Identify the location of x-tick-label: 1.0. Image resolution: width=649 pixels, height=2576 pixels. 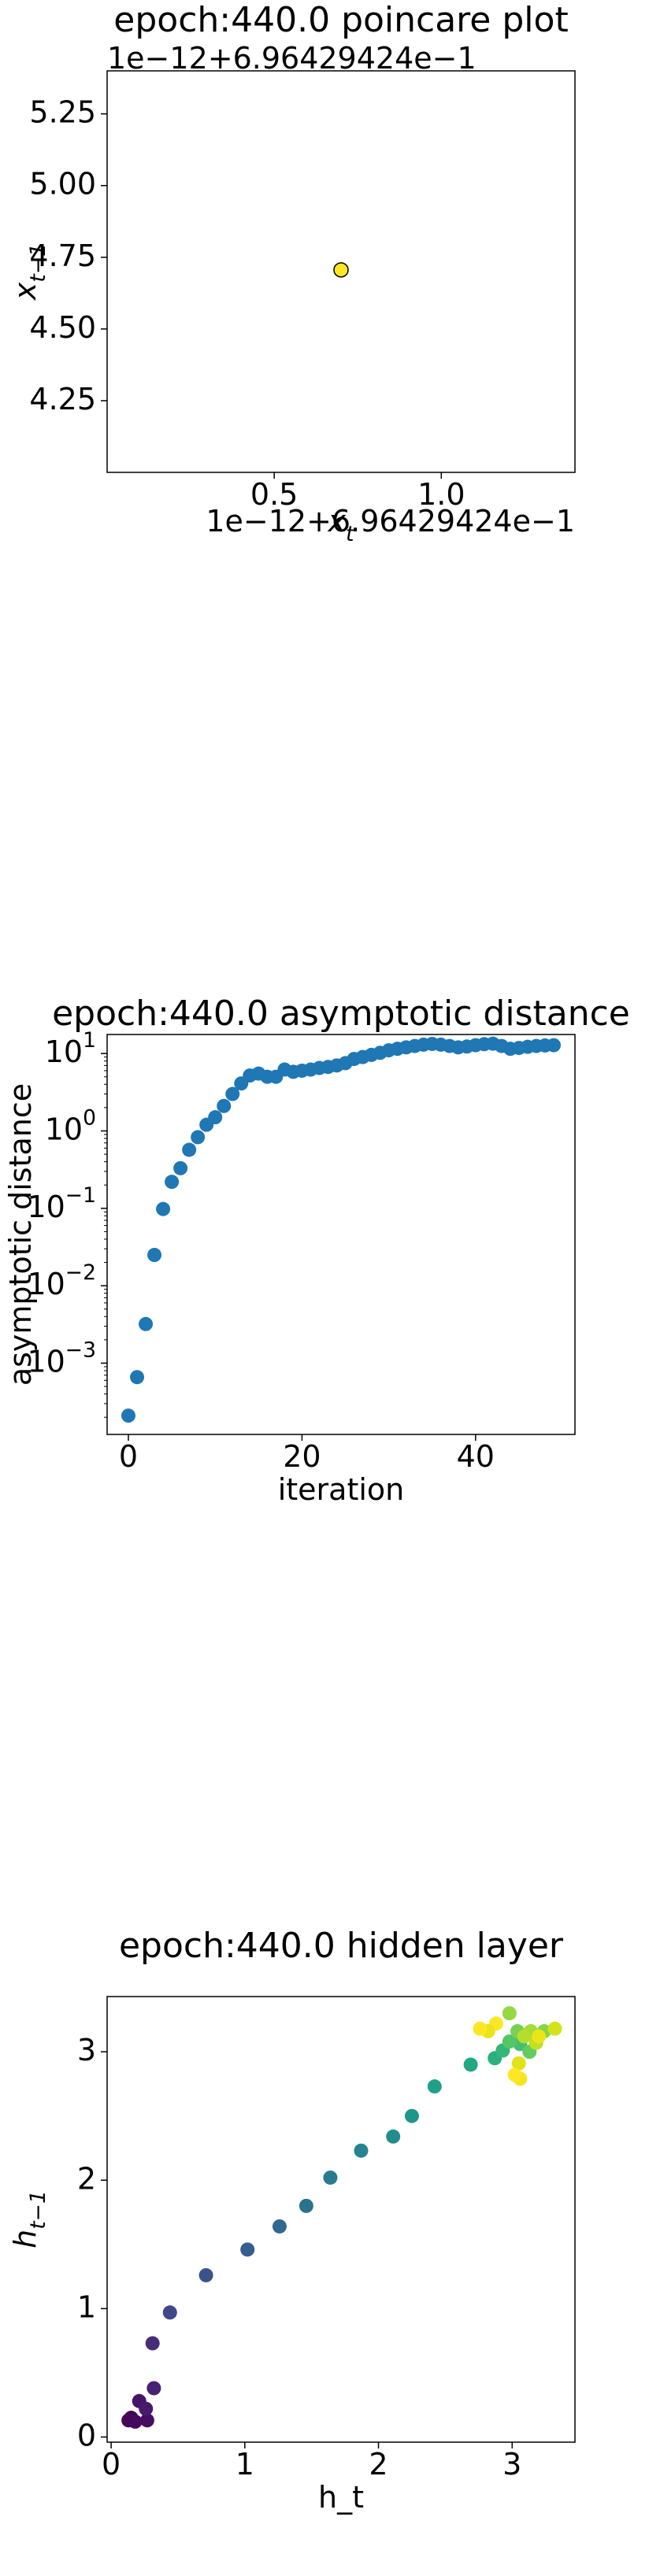
(441, 494).